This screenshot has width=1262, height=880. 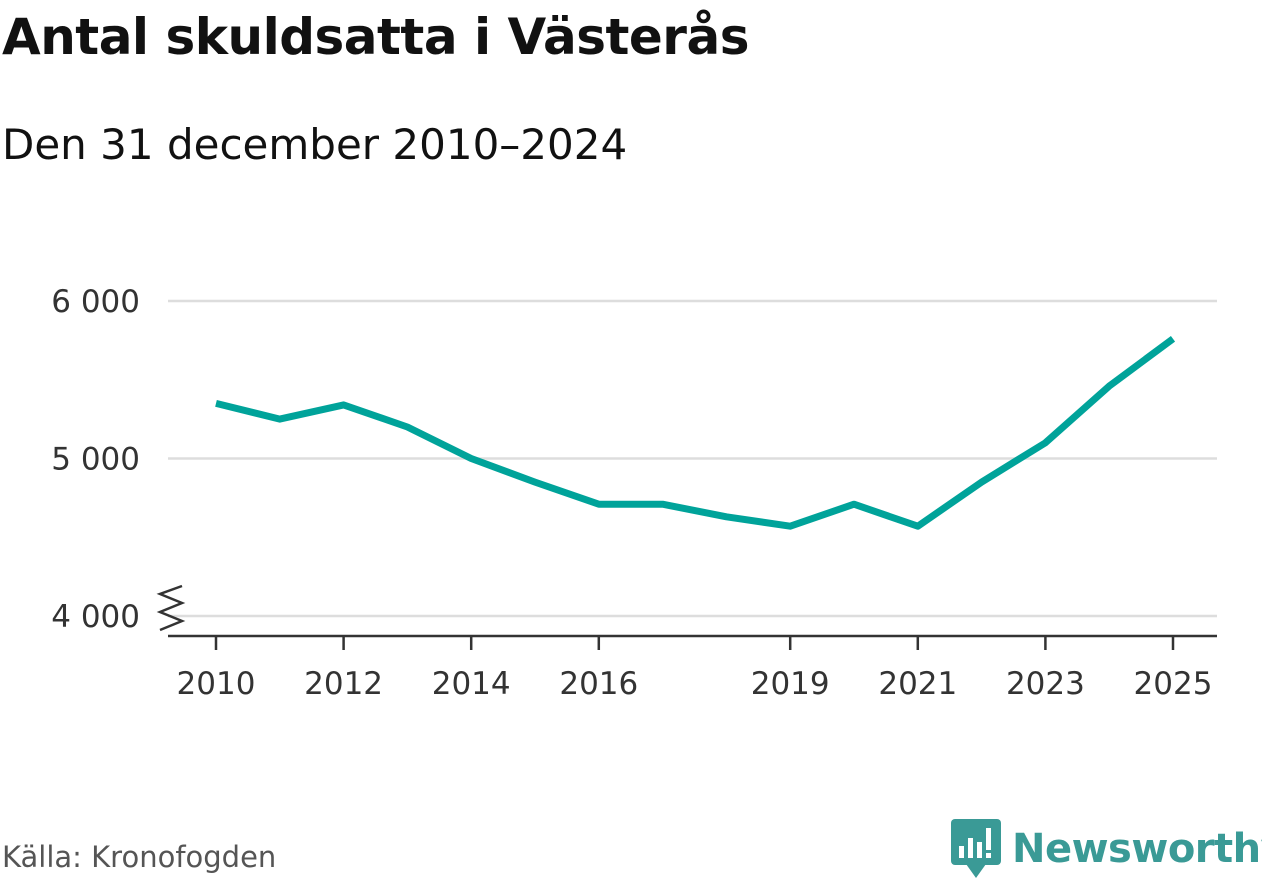 What do you see at coordinates (1045, 684) in the screenshot?
I see `x-tick-label: 2023` at bounding box center [1045, 684].